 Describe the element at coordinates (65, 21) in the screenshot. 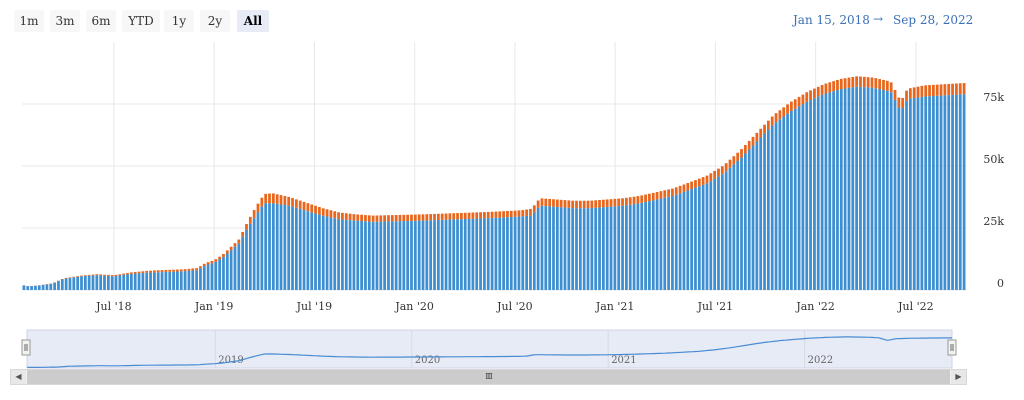

I see `range-button-3m: 3m` at that location.